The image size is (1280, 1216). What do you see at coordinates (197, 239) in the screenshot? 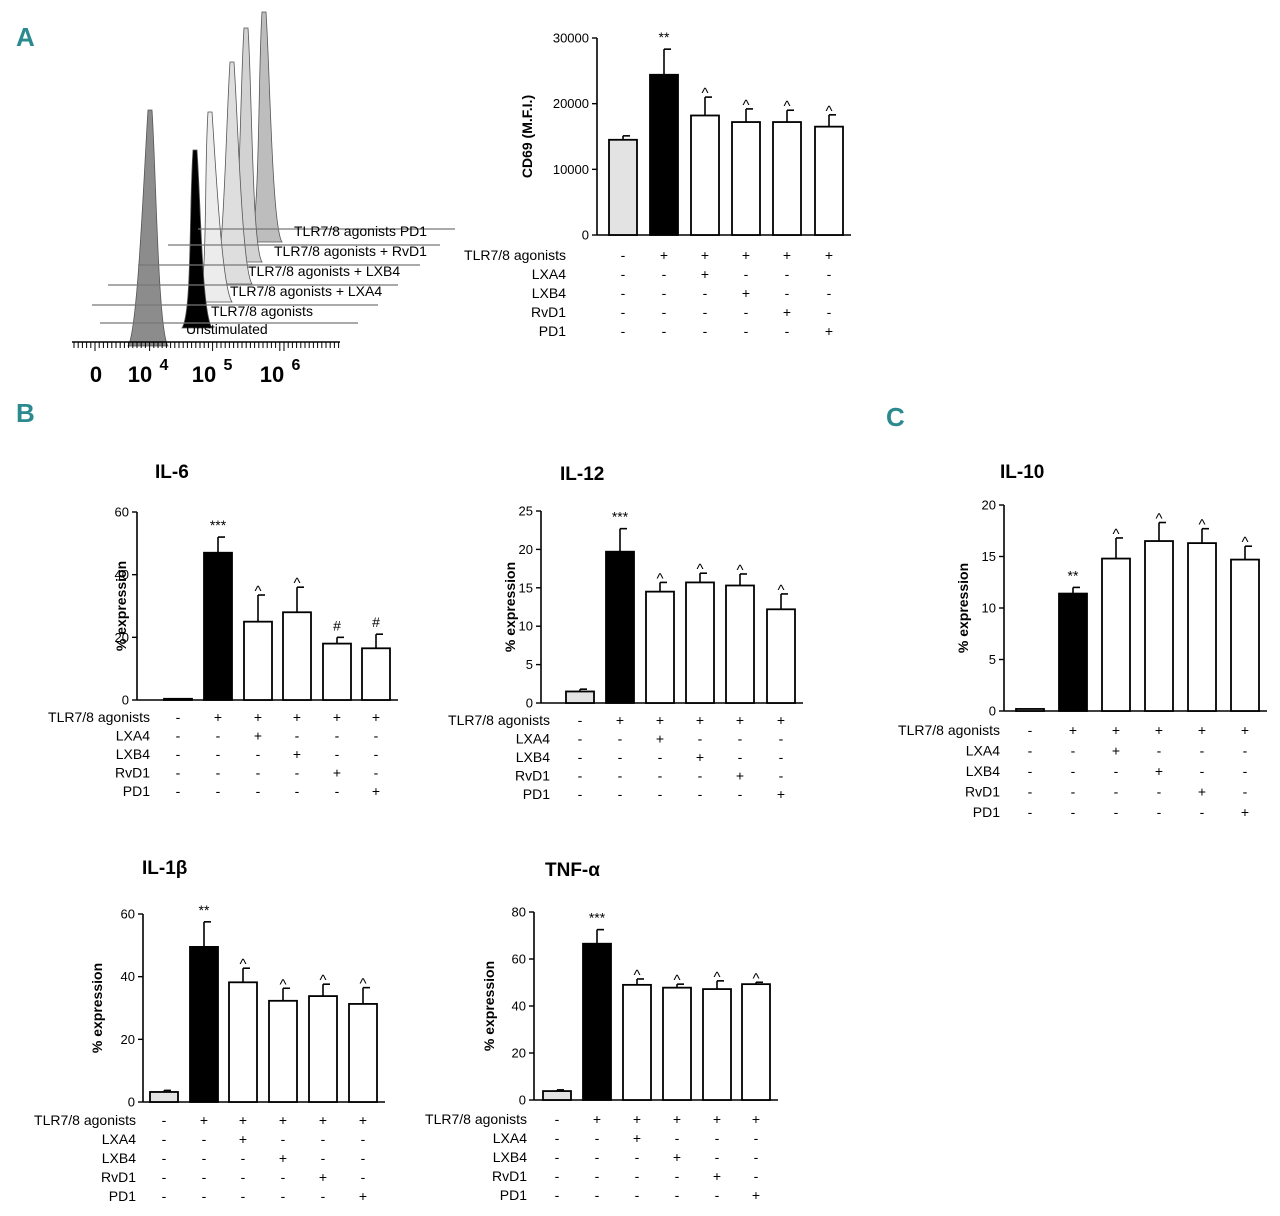
I see `peak-agonists` at bounding box center [197, 239].